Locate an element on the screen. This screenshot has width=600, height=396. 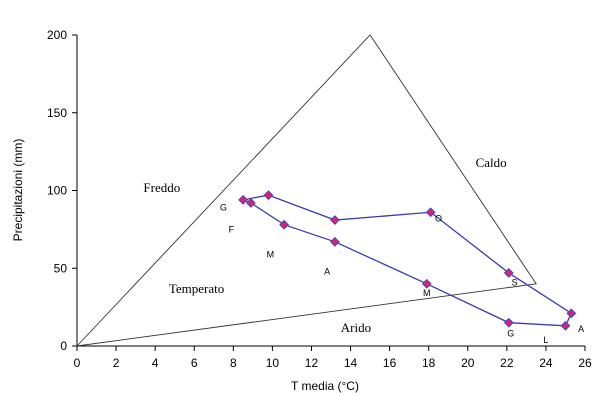
region-label-caldo: Caldo is located at coordinates (491, 162).